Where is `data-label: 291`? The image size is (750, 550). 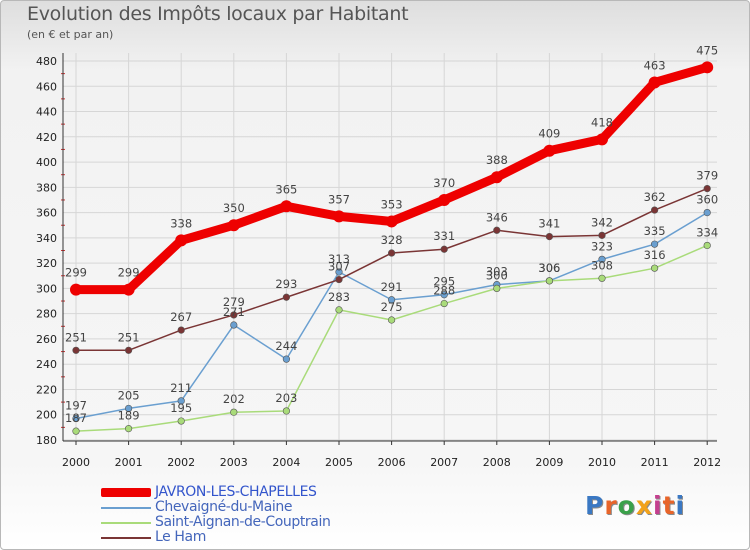 data-label: 291 is located at coordinates (392, 287).